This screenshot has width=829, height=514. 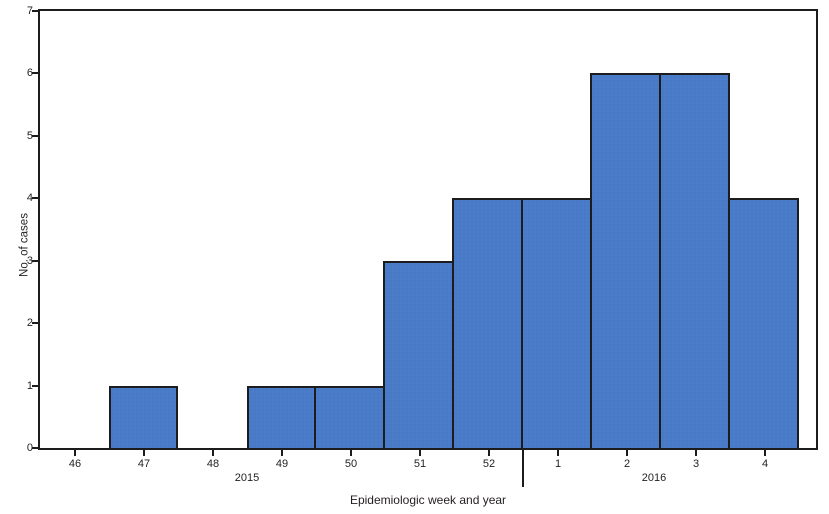 What do you see at coordinates (29, 261) in the screenshot?
I see `y-tick-label: 3` at bounding box center [29, 261].